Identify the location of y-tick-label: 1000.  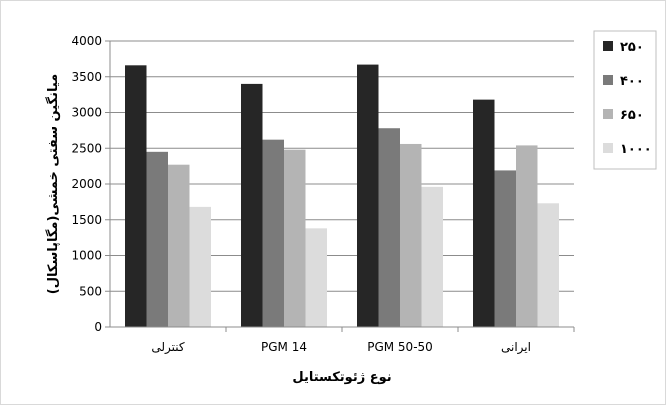
(86, 256).